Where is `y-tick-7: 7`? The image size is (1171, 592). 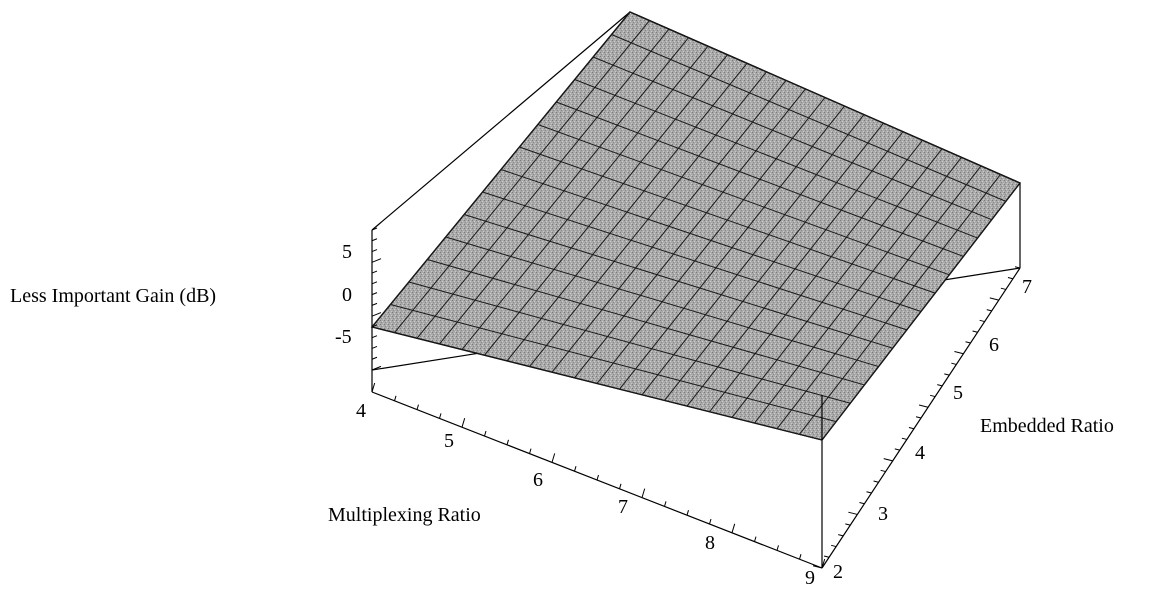
y-tick-7: 7 is located at coordinates (1027, 287).